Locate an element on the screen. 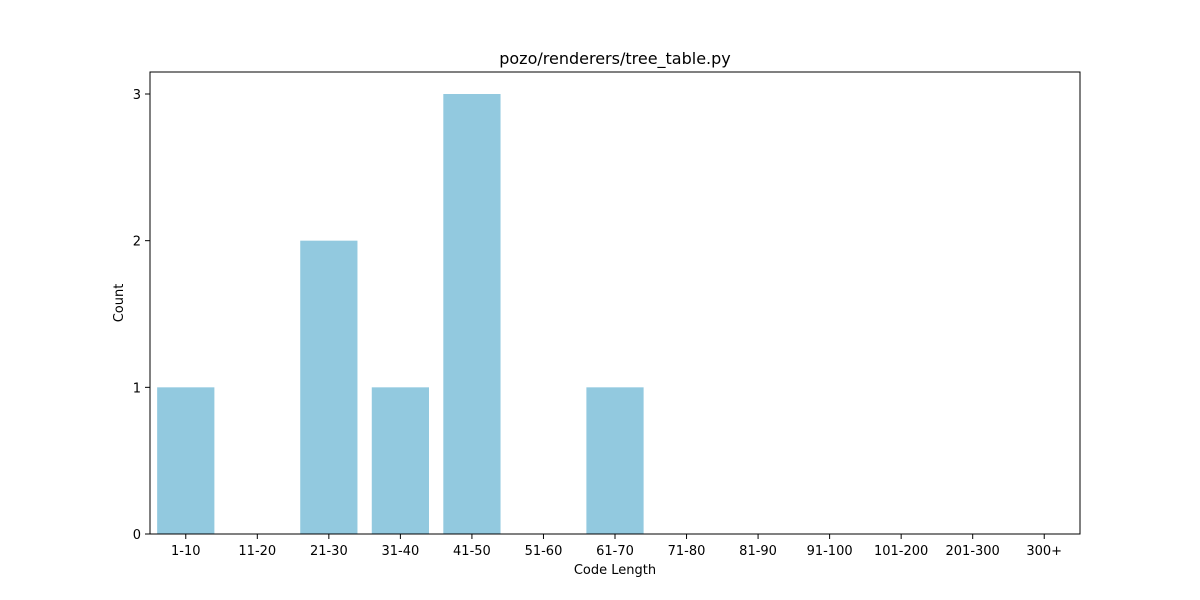 The height and width of the screenshot is (600, 1200). y-ticks-layer: 0 1 2 3 is located at coordinates (141, 315).